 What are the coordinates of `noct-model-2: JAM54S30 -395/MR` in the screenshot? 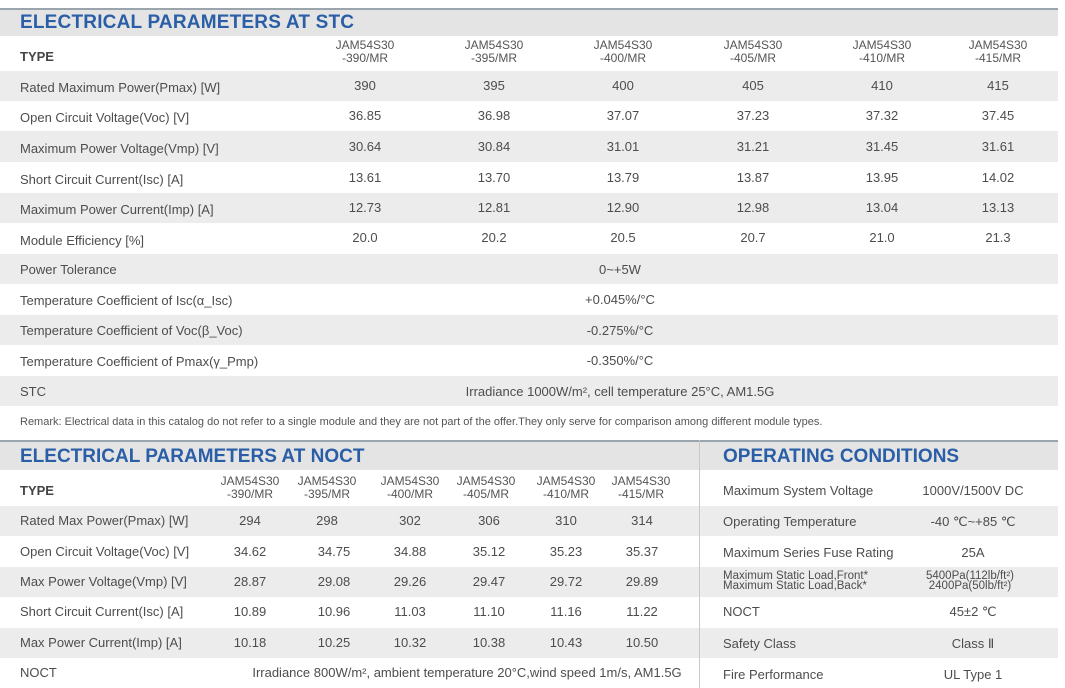 It's located at (327, 487).